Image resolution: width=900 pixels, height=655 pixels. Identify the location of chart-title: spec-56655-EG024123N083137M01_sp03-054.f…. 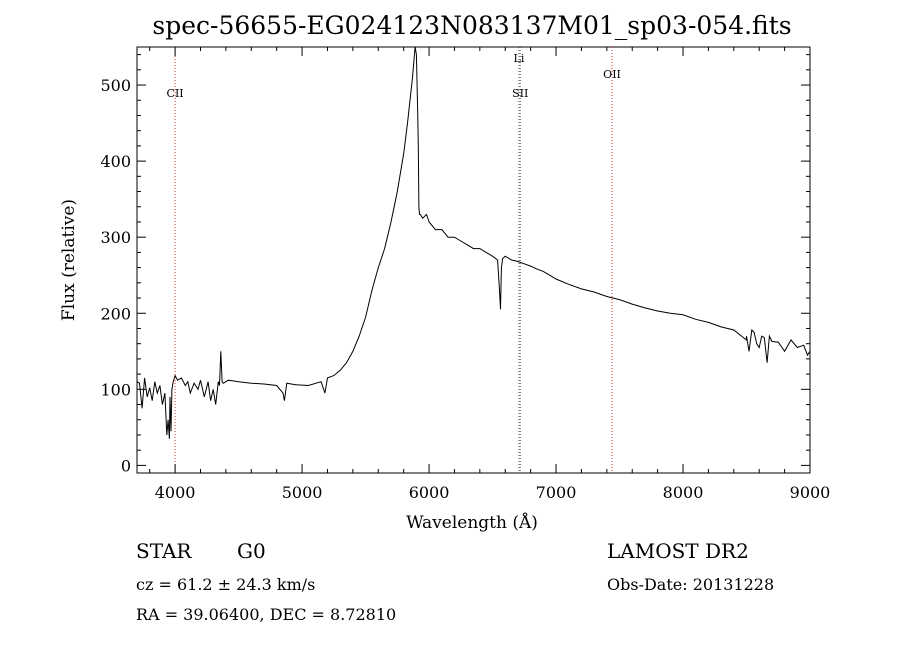
(471, 25).